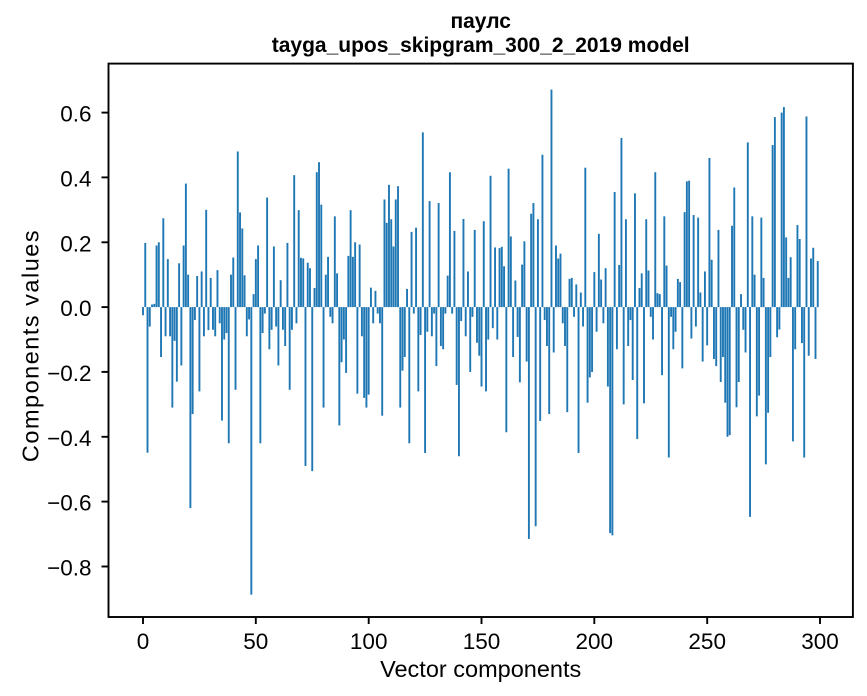 The width and height of the screenshot is (867, 696). I want to click on svg-text: −0.8, so click(69, 568).